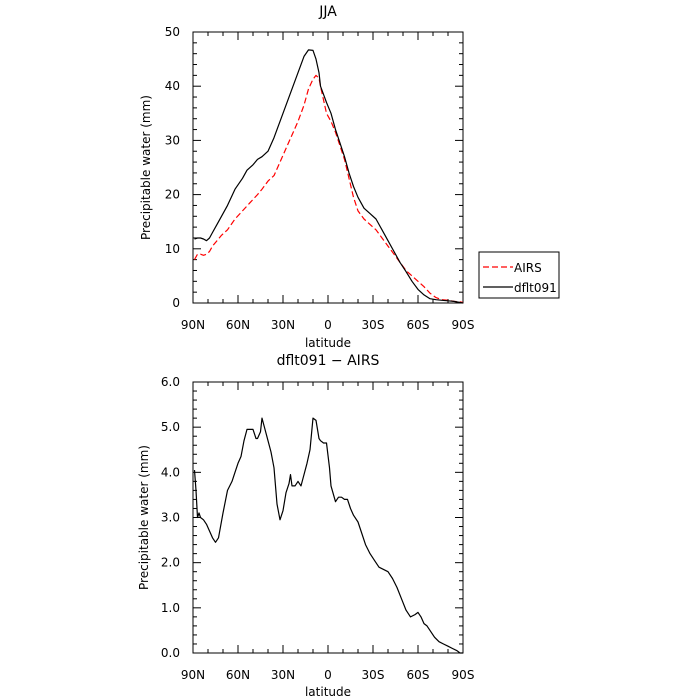 This screenshot has width=700, height=700. Describe the element at coordinates (172, 32) in the screenshot. I see `y-tick-label: 50` at that location.